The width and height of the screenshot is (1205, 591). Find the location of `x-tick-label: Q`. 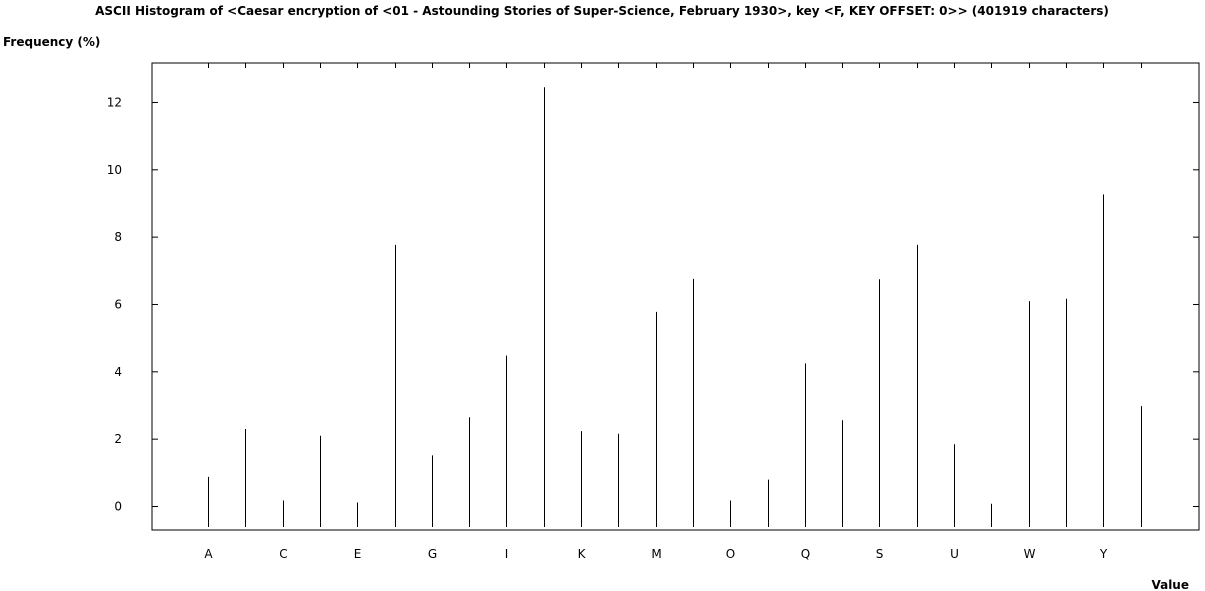

x-tick-label: Q is located at coordinates (805, 554).